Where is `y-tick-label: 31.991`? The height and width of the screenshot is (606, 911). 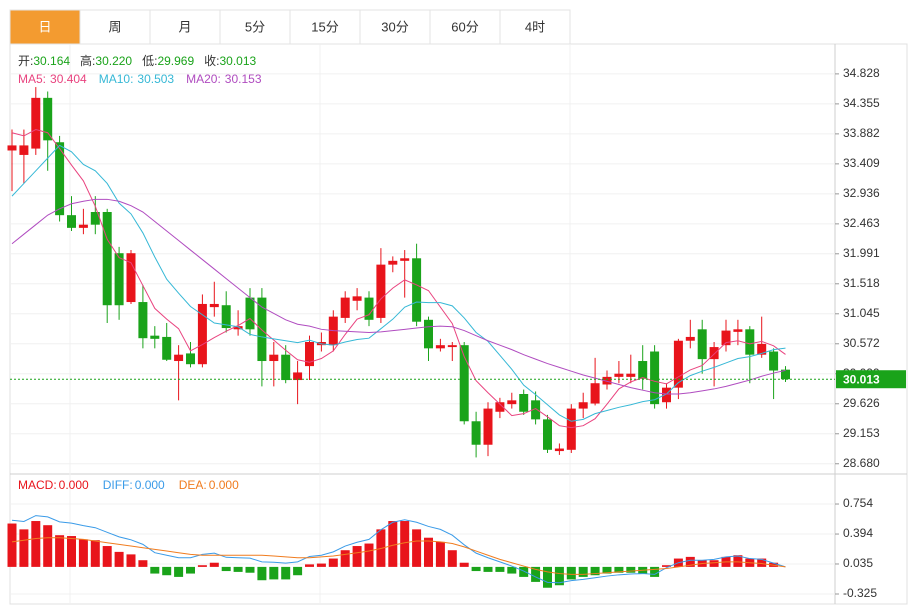
y-tick-label: 31.991 is located at coordinates (861, 253).